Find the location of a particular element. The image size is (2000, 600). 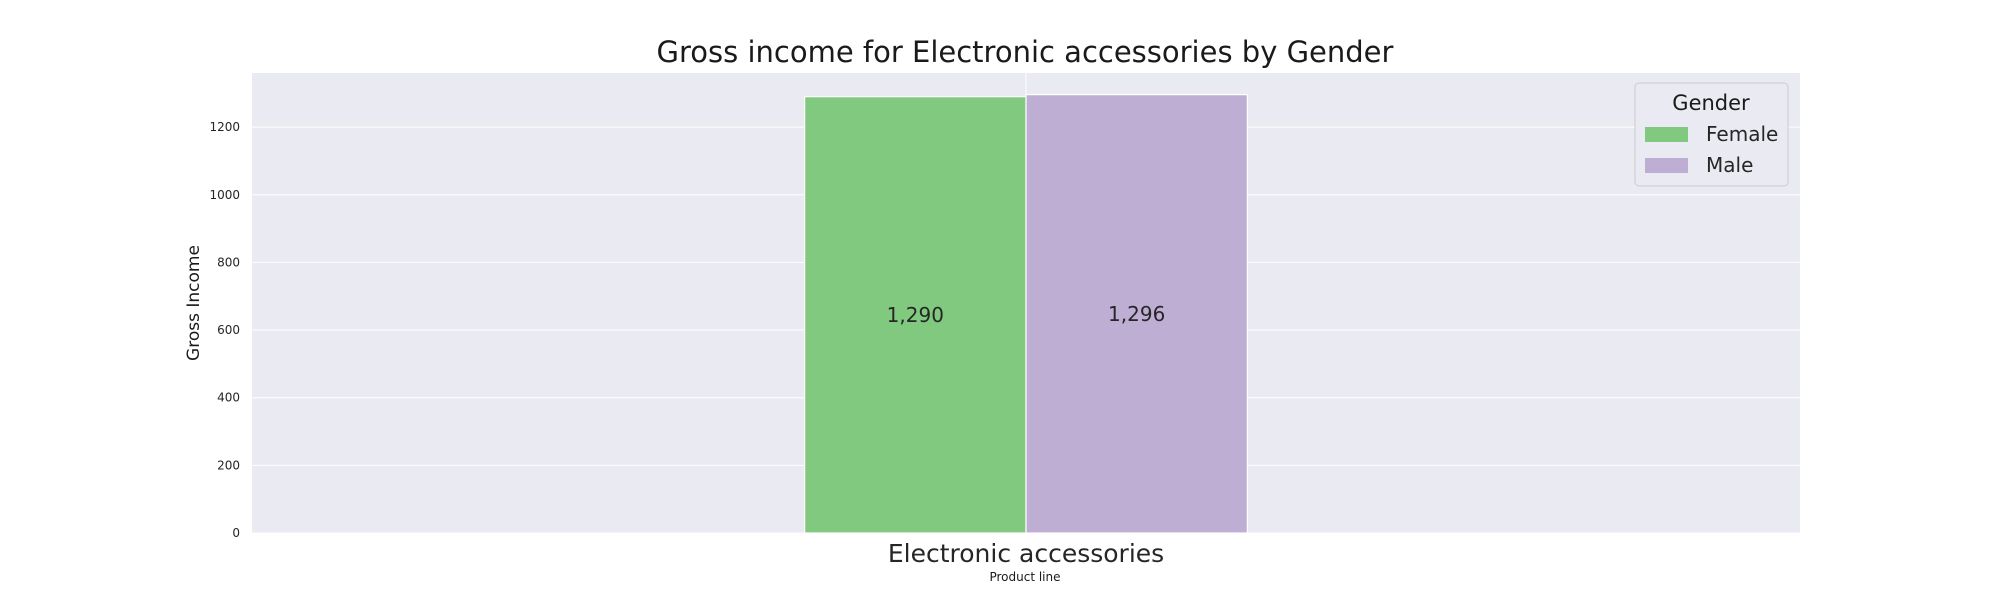

y-tick-label: 400 is located at coordinates (228, 398).